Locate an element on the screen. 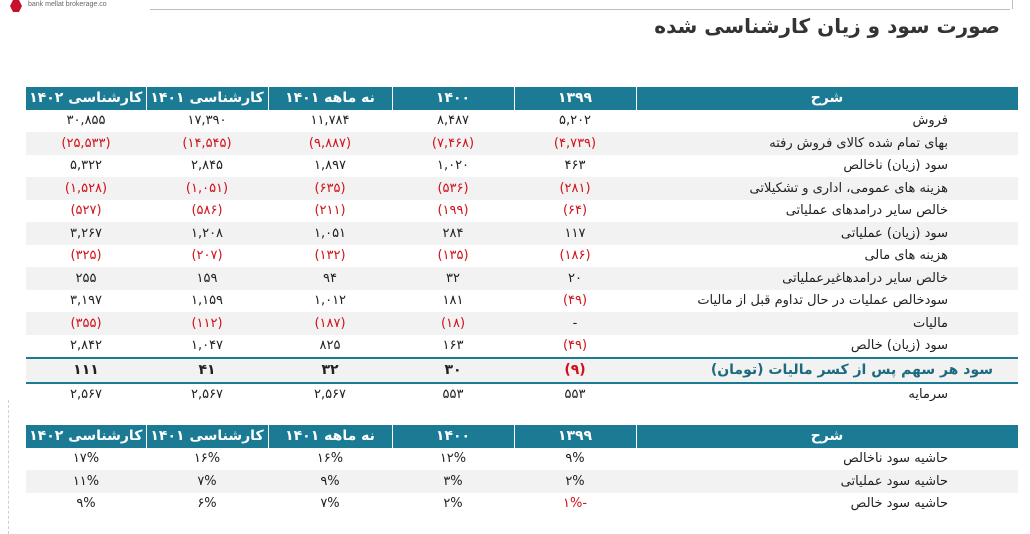 This screenshot has width=1030, height=534. logo-text: bank mellat brokerage.co is located at coordinates (67, 4).